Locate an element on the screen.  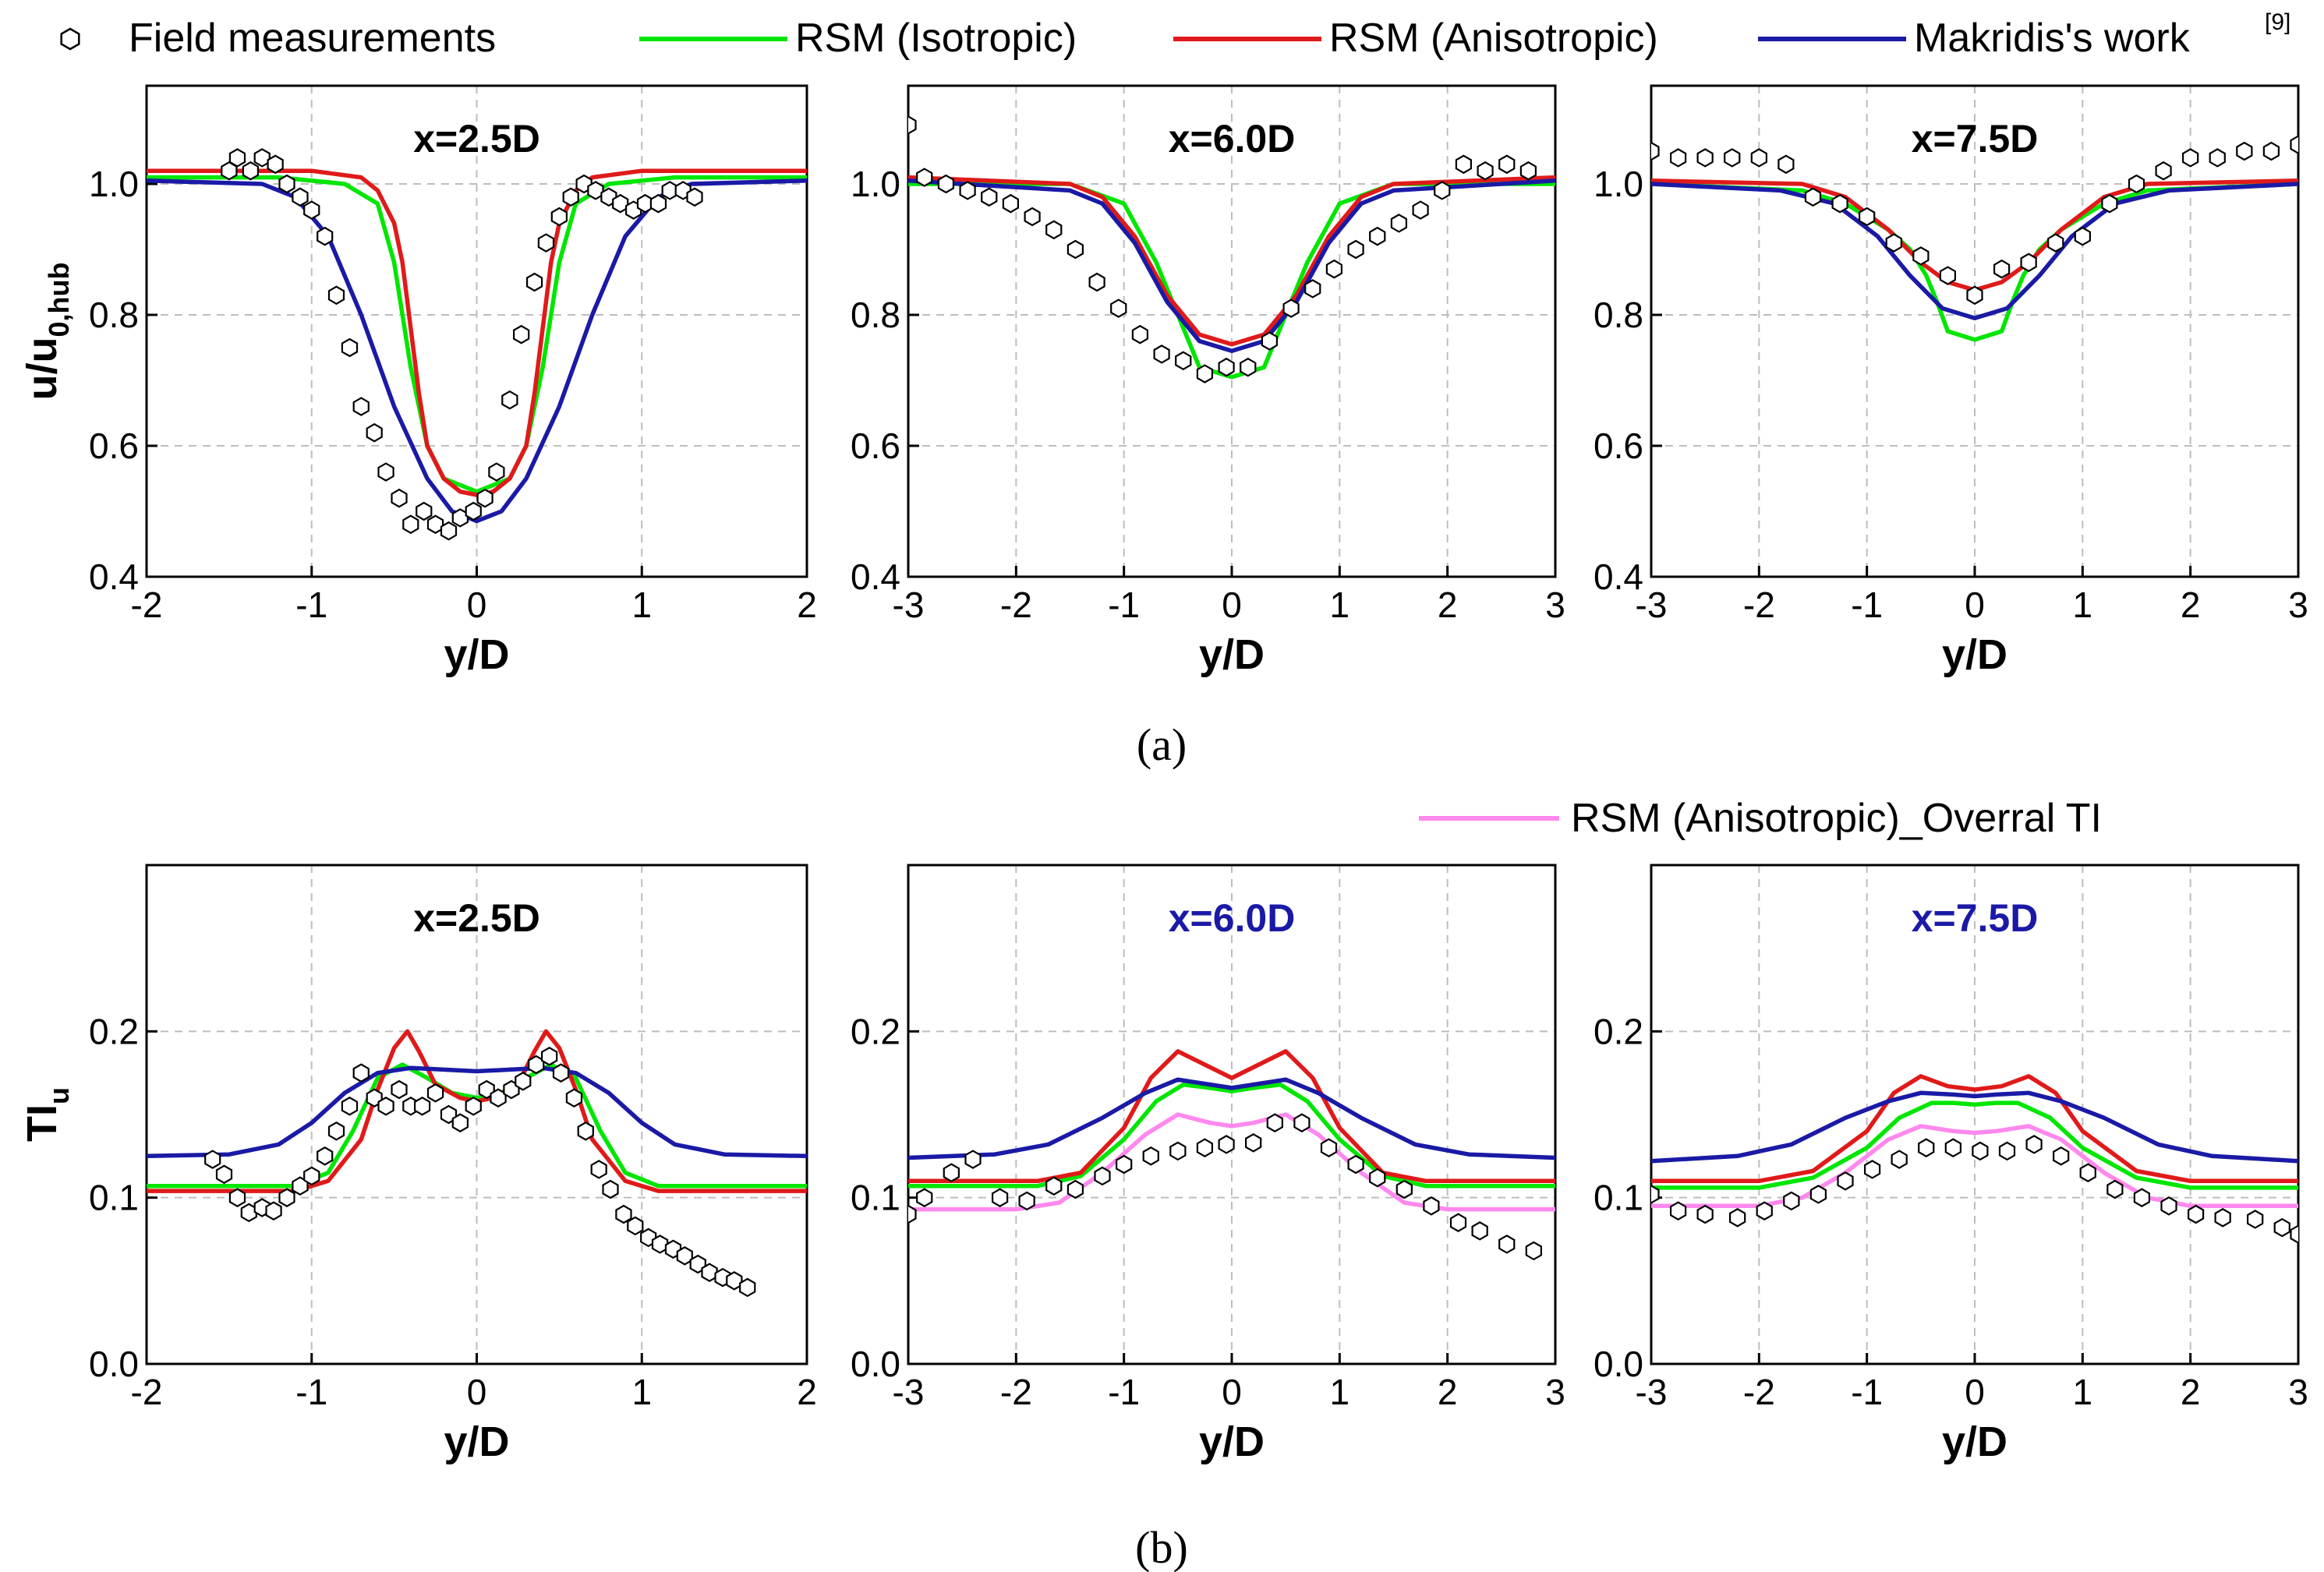
chart-panel-5: -3 -2 -1 0 1 2 3 0.0 0.1 0.2 y/D x=6.0D is located at coordinates (1208, 1164).